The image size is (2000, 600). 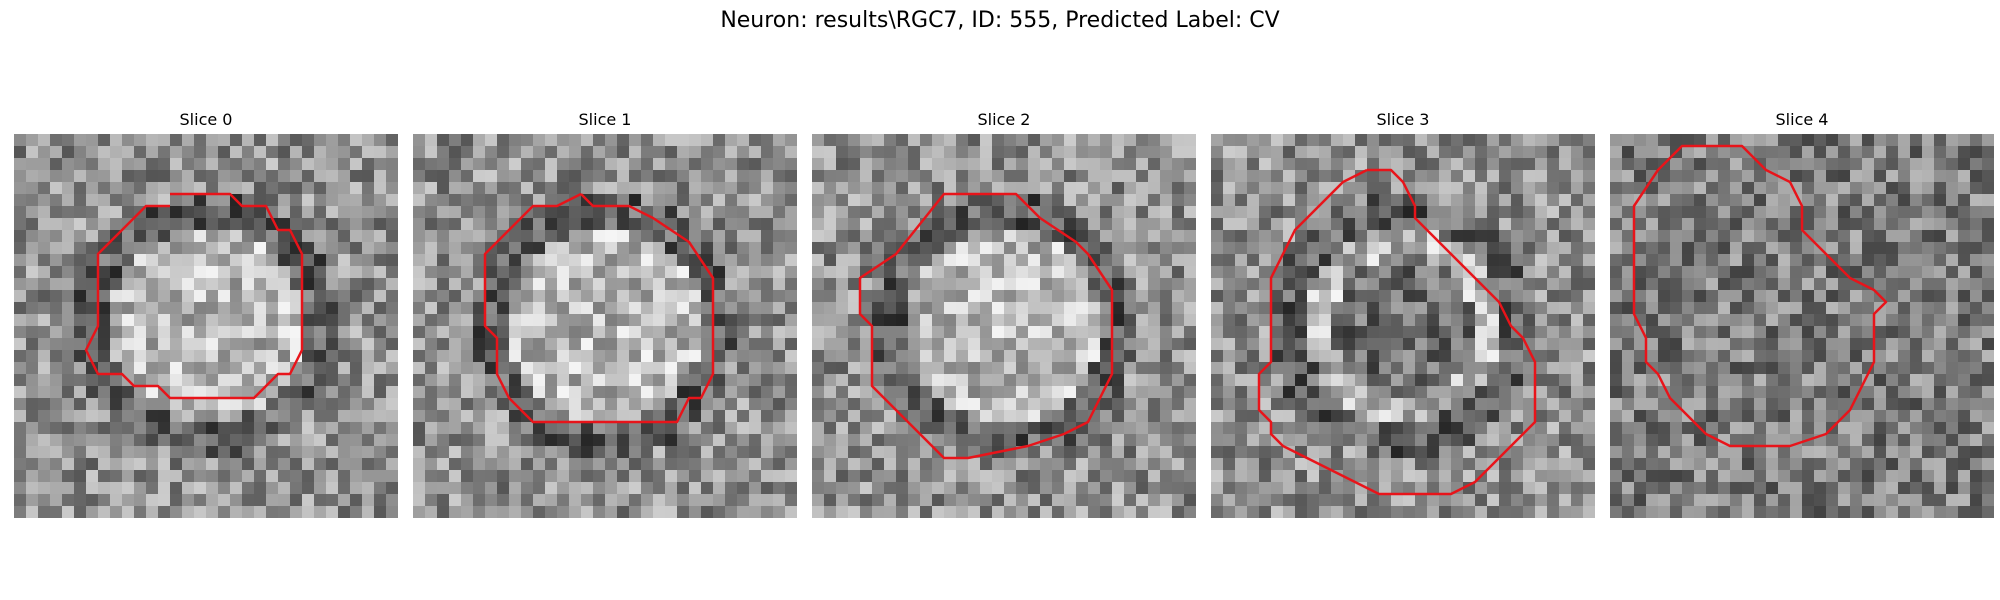 What do you see at coordinates (206, 119) in the screenshot?
I see `slice-title: Slice 0` at bounding box center [206, 119].